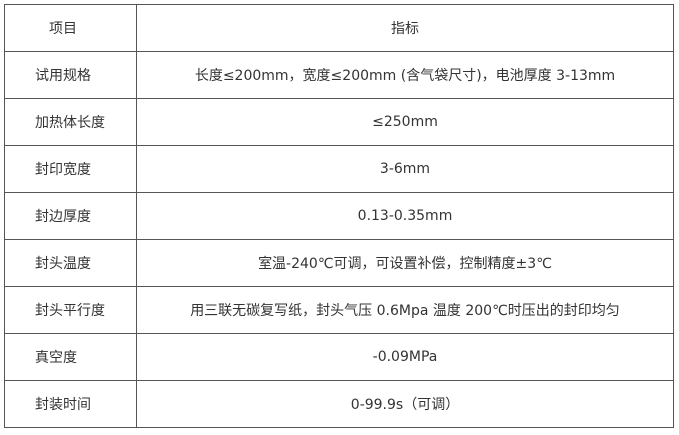 The width and height of the screenshot is (679, 435). What do you see at coordinates (405, 357) in the screenshot?
I see `row-spec: -0.09MPa` at bounding box center [405, 357].